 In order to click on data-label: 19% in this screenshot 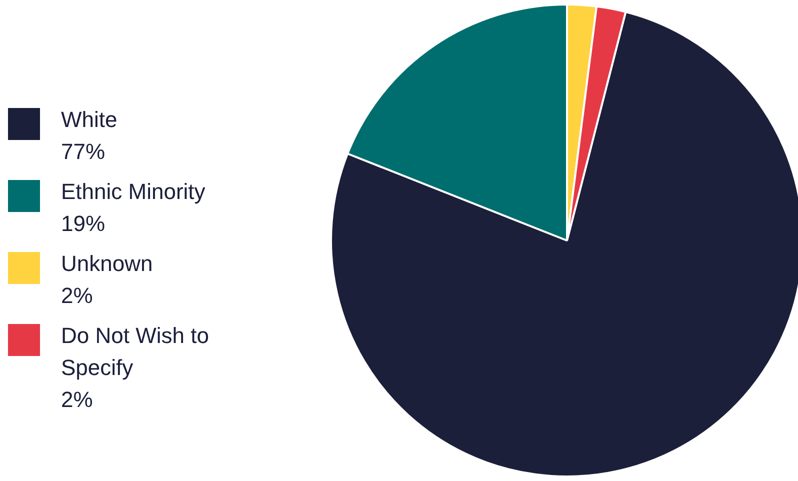, I will do `click(83, 224)`.